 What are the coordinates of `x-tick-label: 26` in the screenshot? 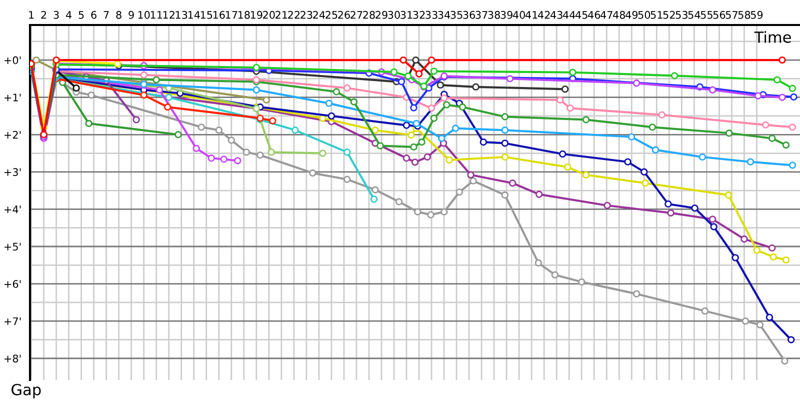 It's located at (344, 14).